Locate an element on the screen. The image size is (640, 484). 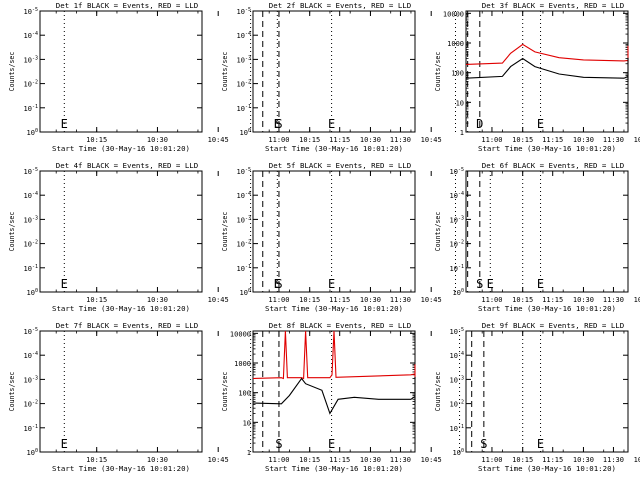
panel-title: Det 7f BLACK = Events, RED = LLD is located at coordinates (127, 325).